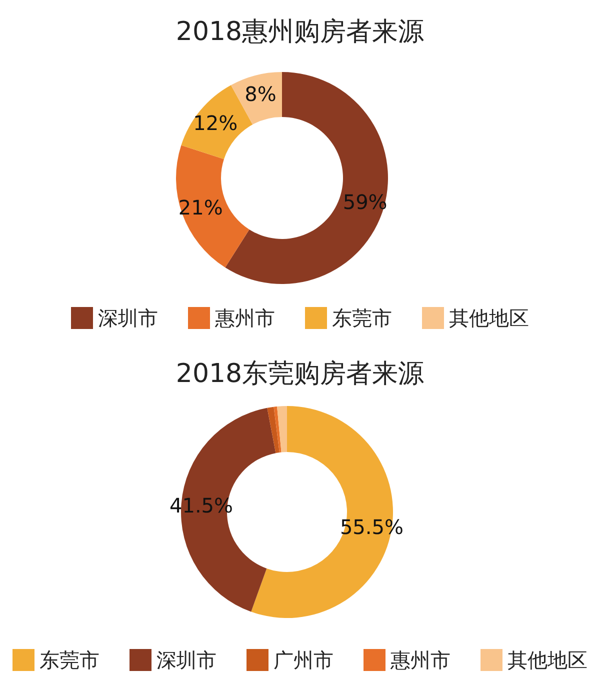  I want to click on chart-title: 2018惠州购房者来源, so click(300, 32).